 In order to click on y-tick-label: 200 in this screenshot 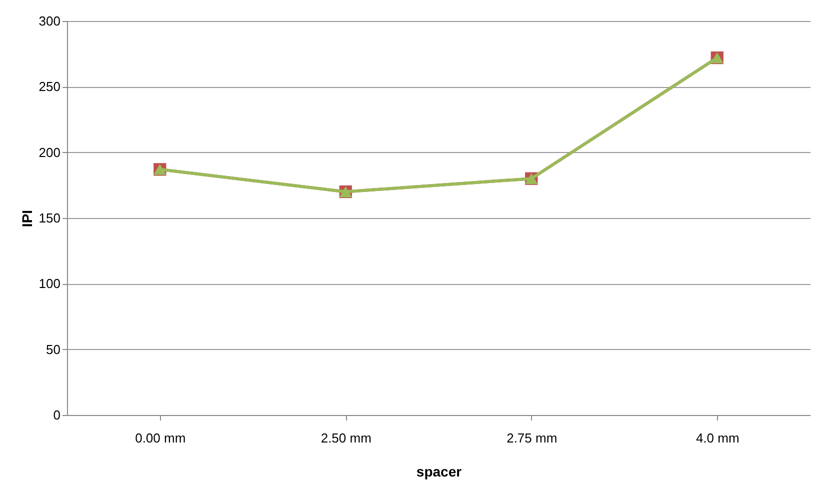, I will do `click(49, 152)`.